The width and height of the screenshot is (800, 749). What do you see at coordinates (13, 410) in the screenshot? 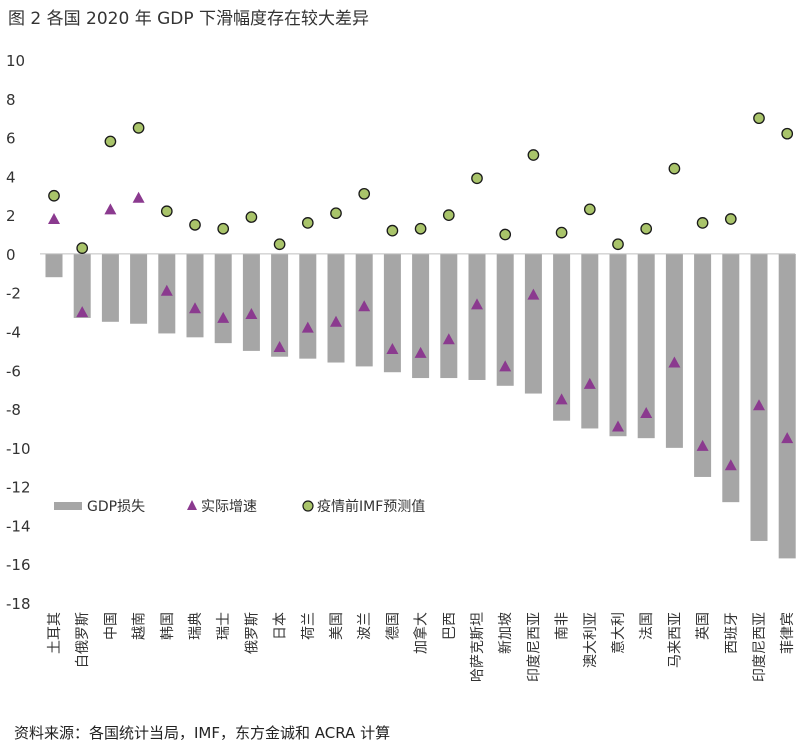
I see `y-tick-label: -8` at bounding box center [13, 410].